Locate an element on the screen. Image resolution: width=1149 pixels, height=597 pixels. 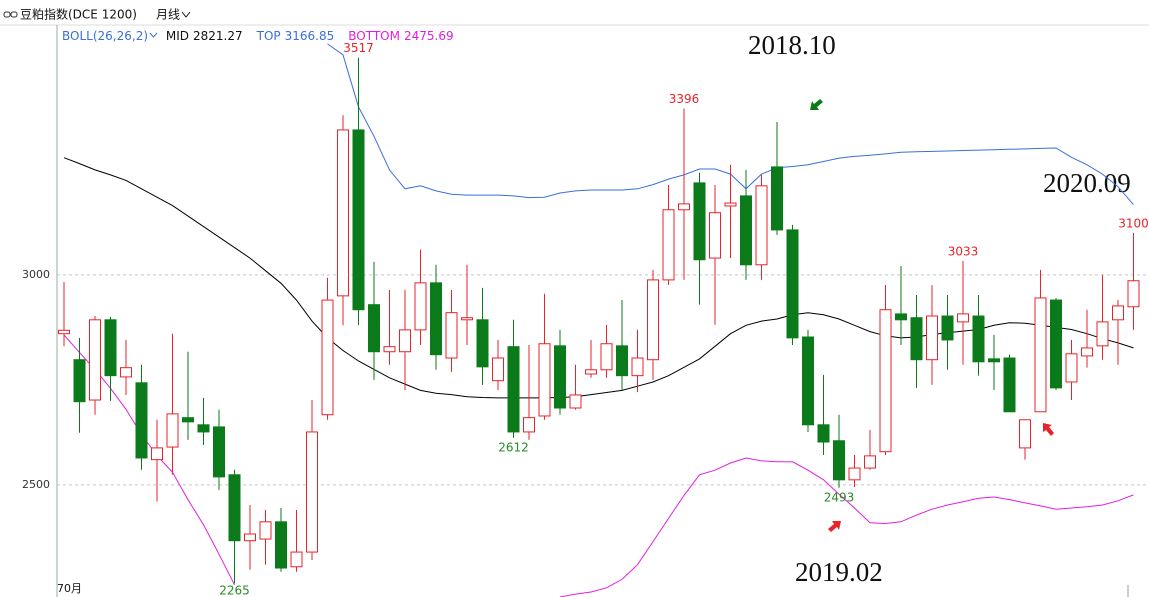
header: 豆粕指数(DCE 1200) 月线 is located at coordinates (97, 14).